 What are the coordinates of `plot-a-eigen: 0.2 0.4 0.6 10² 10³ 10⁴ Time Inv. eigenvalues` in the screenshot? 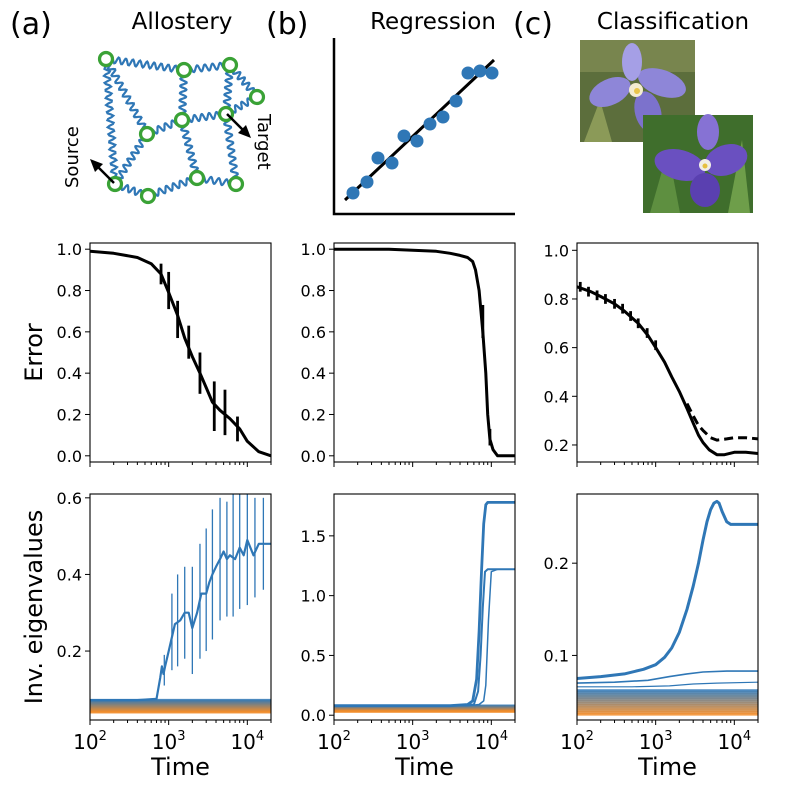 It's located at (146, 635).